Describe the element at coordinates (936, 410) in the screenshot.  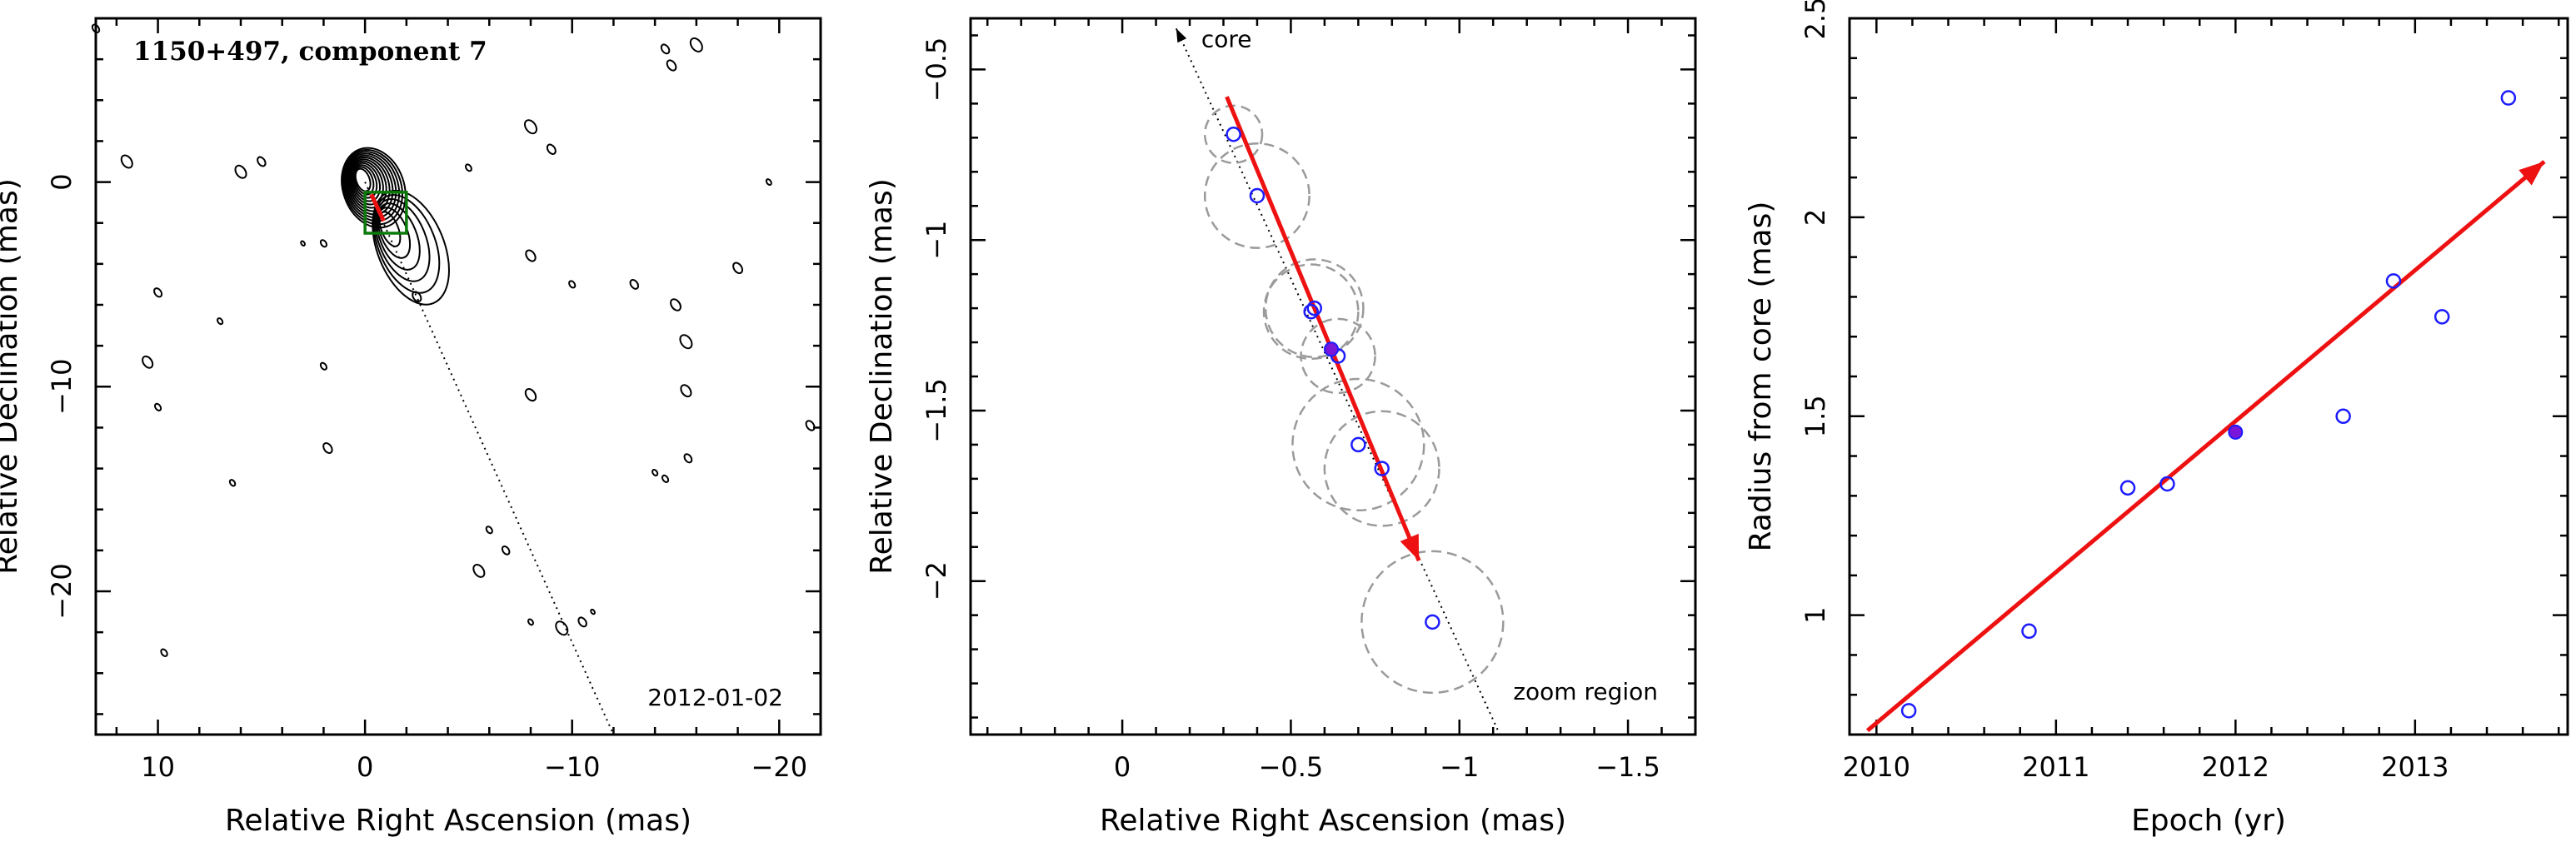
I see `y-tick-label: −1.5` at that location.